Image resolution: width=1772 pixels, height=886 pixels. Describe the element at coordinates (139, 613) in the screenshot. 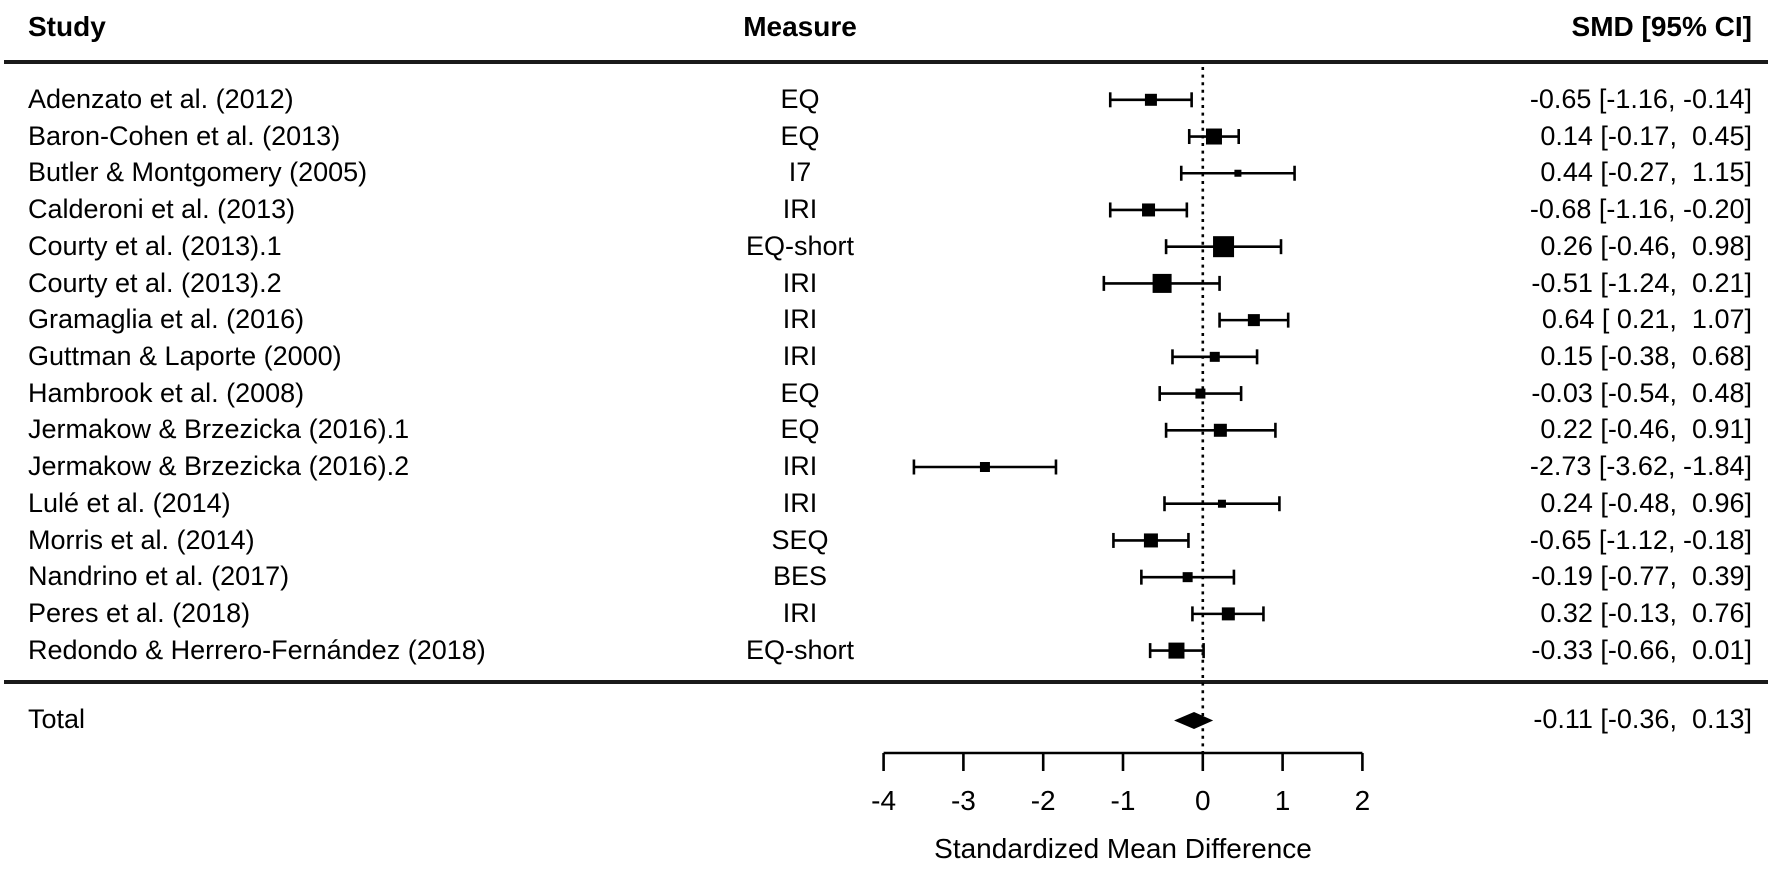

I see `study-name: Peres et al. (2018)` at that location.